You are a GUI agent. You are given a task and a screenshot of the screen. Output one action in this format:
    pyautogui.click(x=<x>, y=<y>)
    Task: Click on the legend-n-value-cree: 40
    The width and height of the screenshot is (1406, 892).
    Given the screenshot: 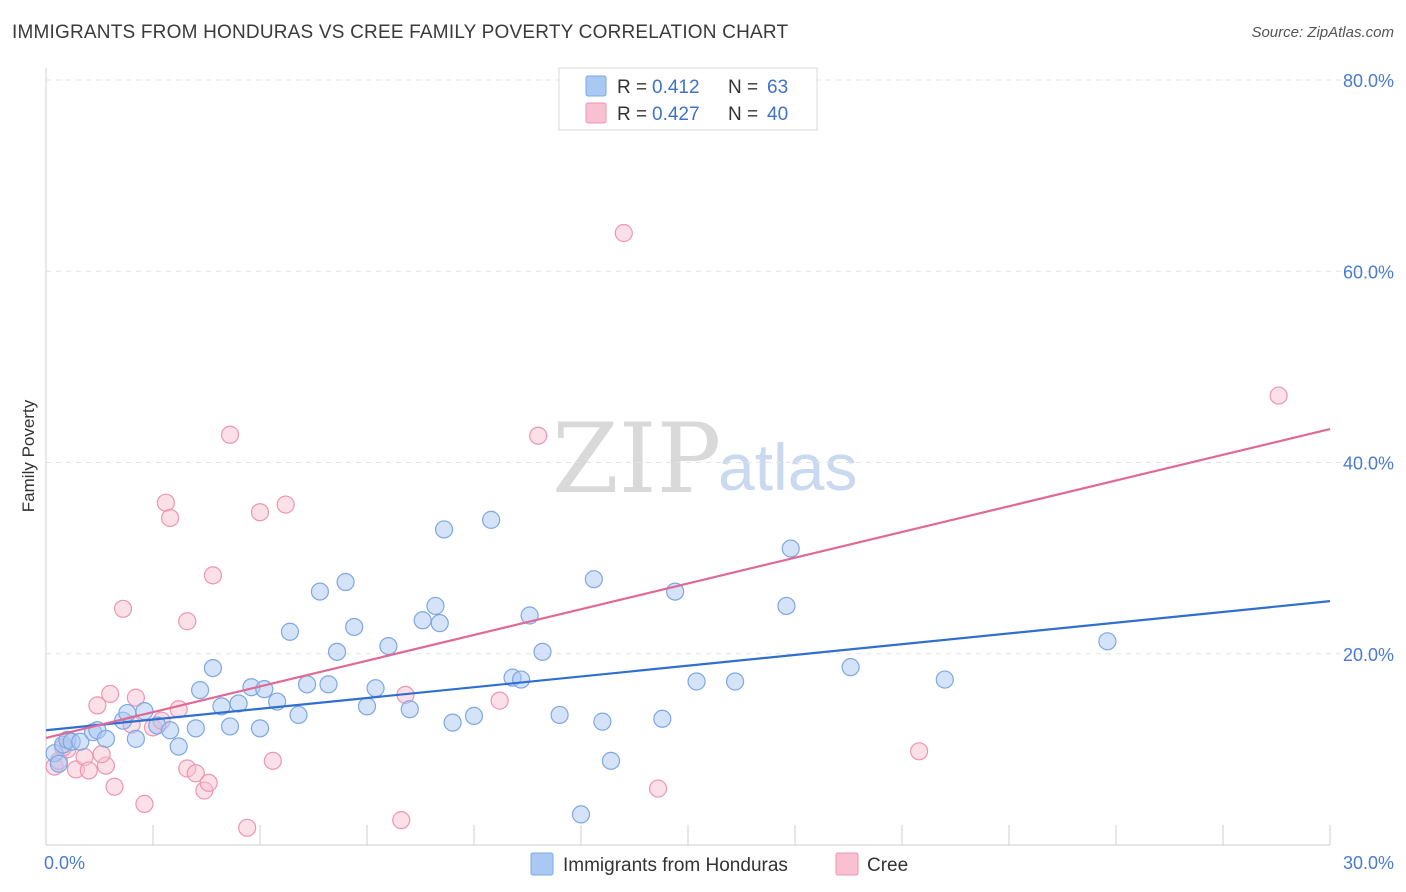 What is the action you would take?
    pyautogui.click(x=777, y=114)
    